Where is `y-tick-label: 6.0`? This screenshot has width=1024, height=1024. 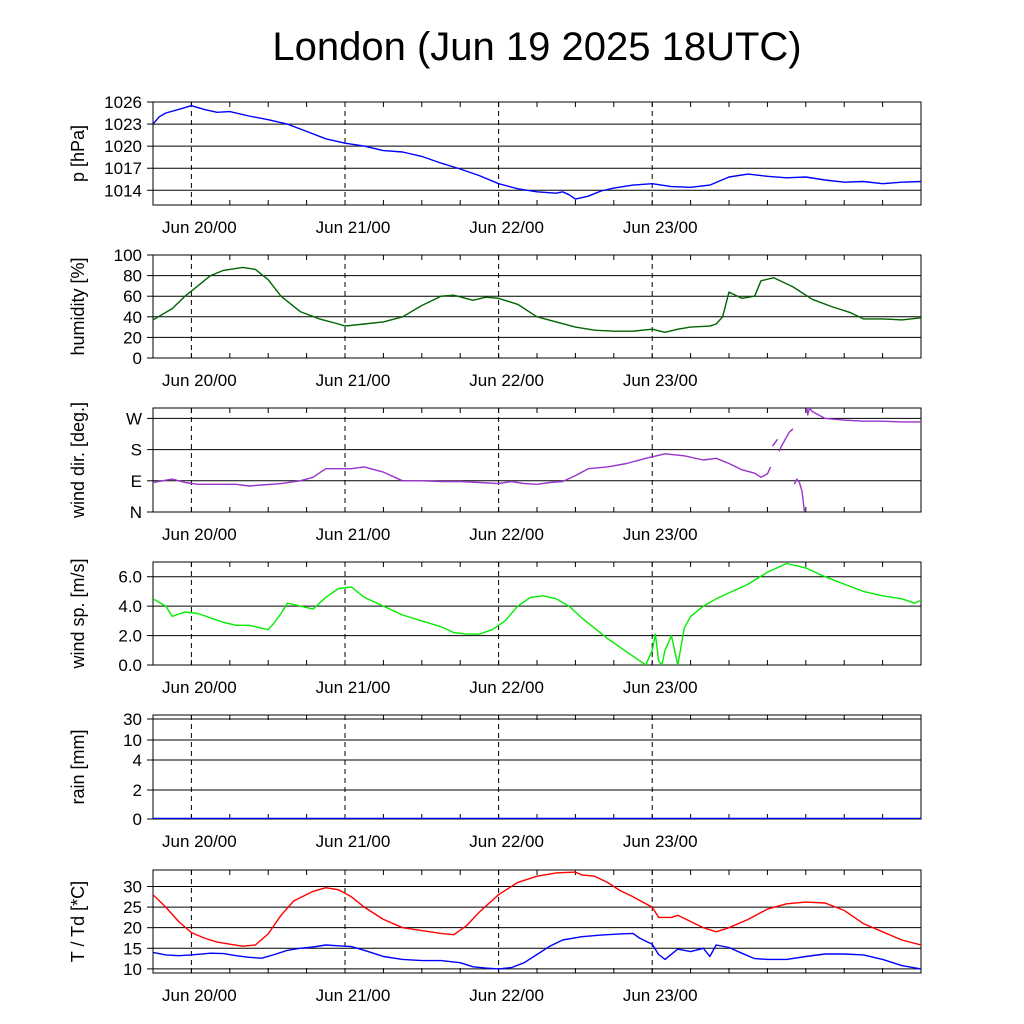 y-tick-label: 6.0 is located at coordinates (130, 577).